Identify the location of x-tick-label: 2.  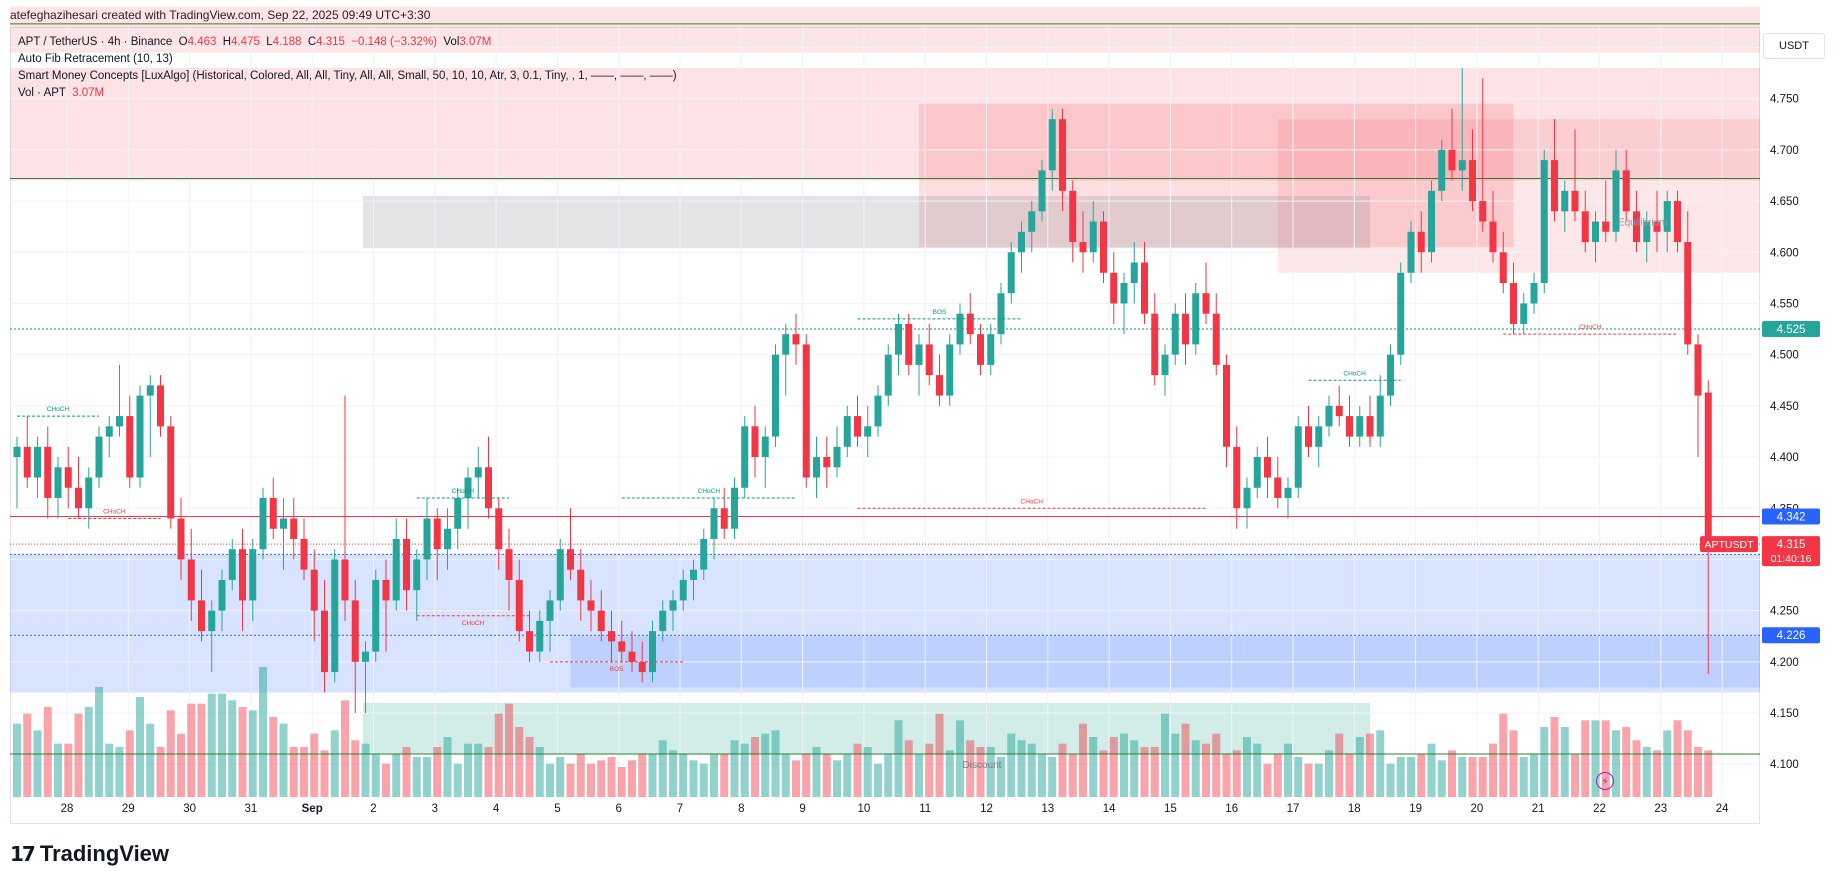
(373, 809).